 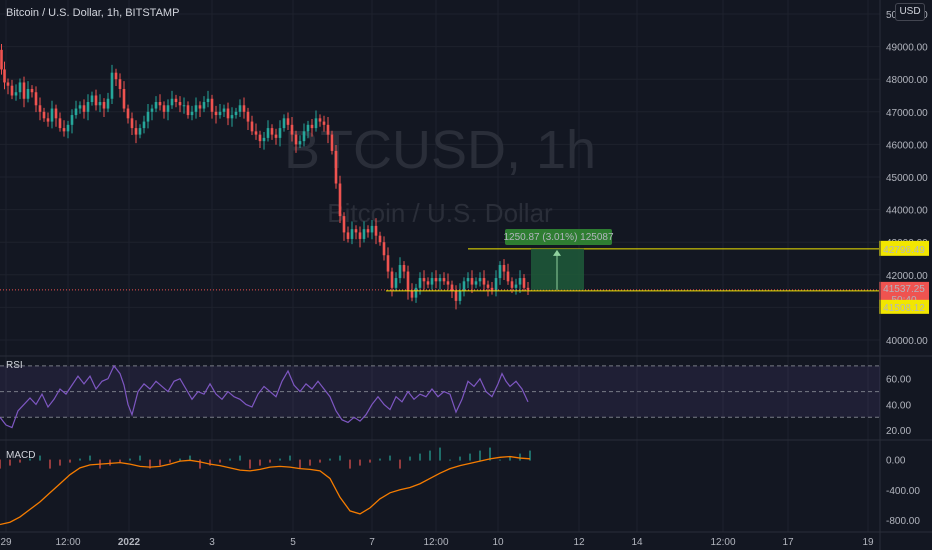 What do you see at coordinates (910, 12) in the screenshot?
I see `currency-button: USD` at bounding box center [910, 12].